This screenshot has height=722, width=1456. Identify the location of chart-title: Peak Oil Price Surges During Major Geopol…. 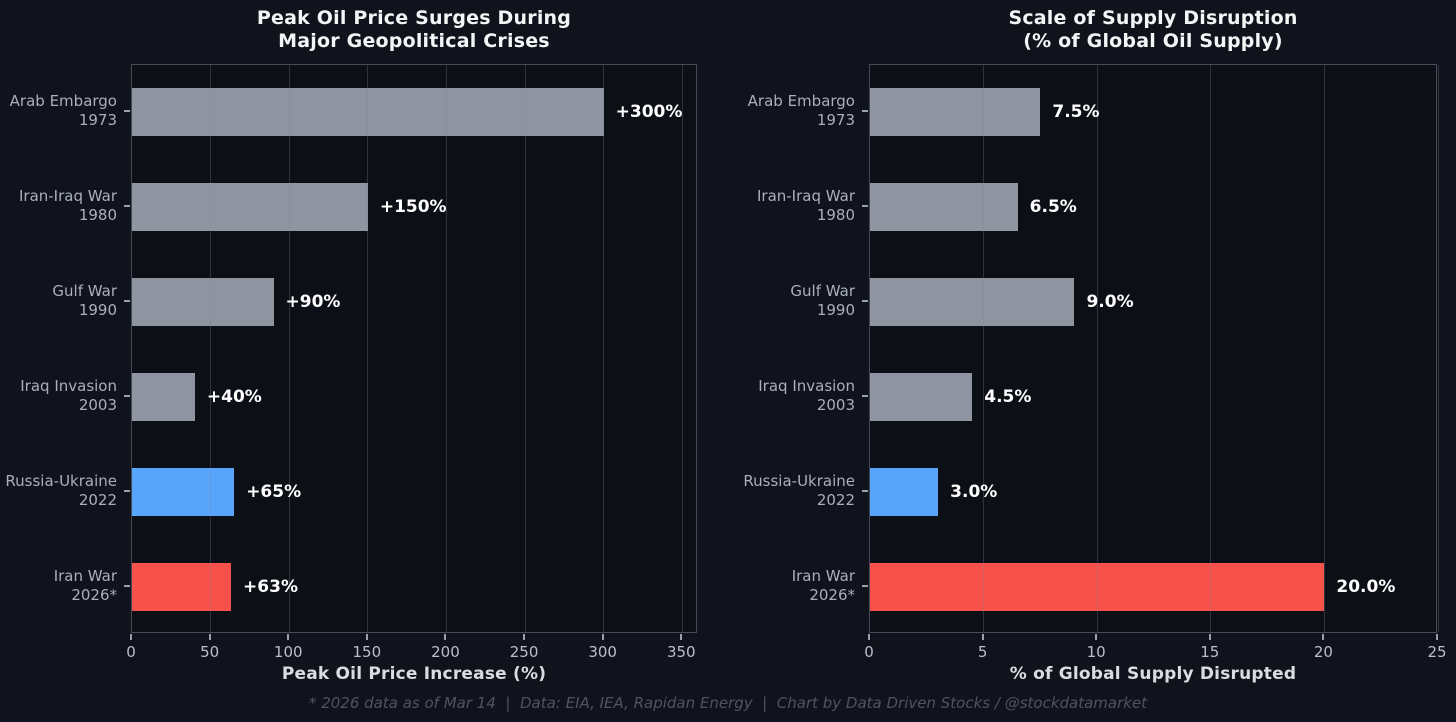
(414, 30).